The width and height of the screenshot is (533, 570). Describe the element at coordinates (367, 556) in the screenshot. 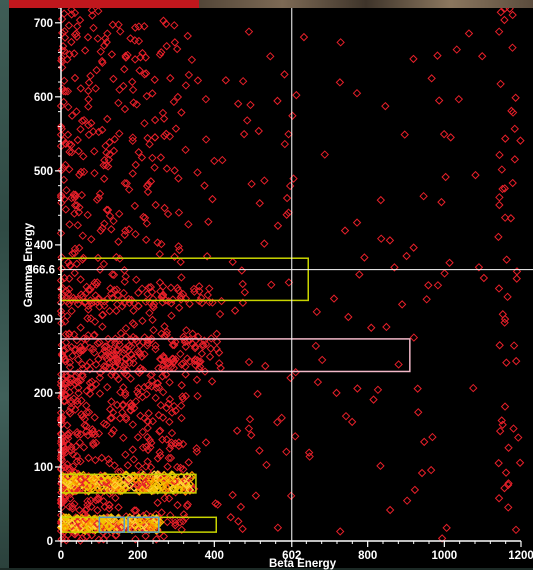

I see `x-tick-label: 800` at that location.